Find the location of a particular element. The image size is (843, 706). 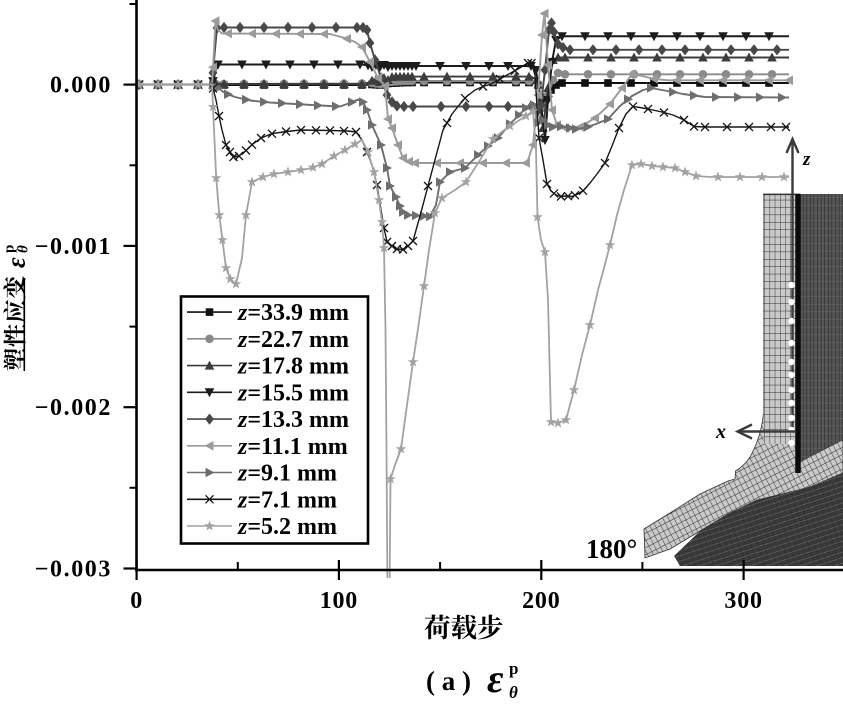

svg-text: z=22.7 mm is located at coordinates (293, 340).